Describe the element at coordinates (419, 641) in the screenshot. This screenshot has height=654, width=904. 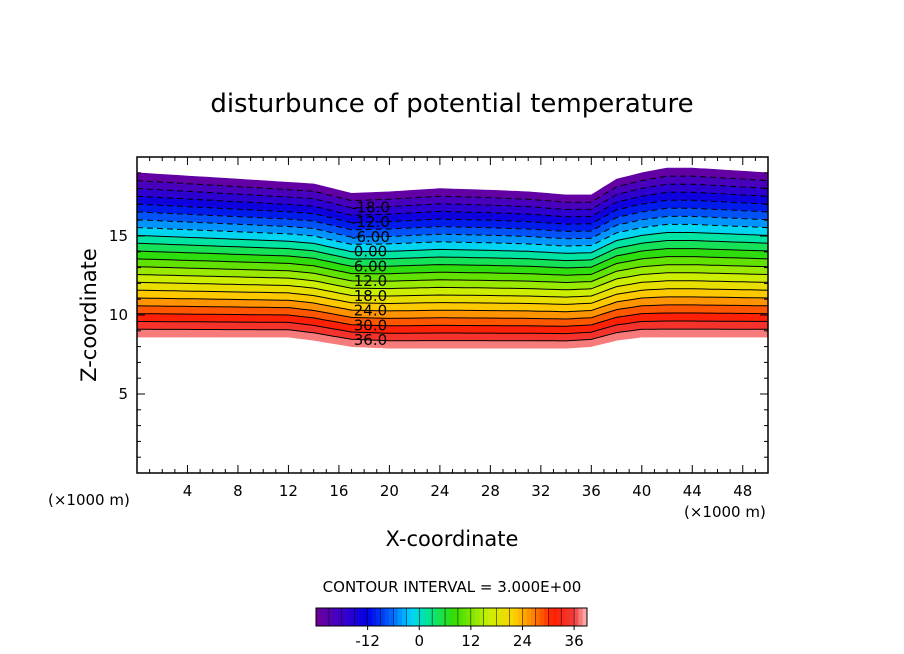
I see `colorbar-tick-label: 0` at that location.